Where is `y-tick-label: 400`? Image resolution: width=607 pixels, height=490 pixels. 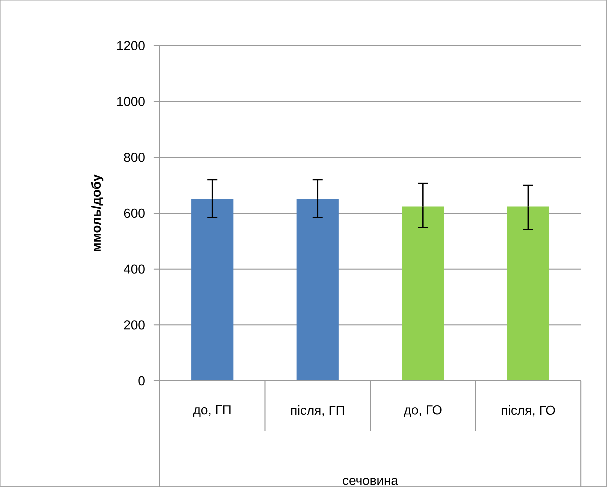
y-tick-label: 400 is located at coordinates (134, 269).